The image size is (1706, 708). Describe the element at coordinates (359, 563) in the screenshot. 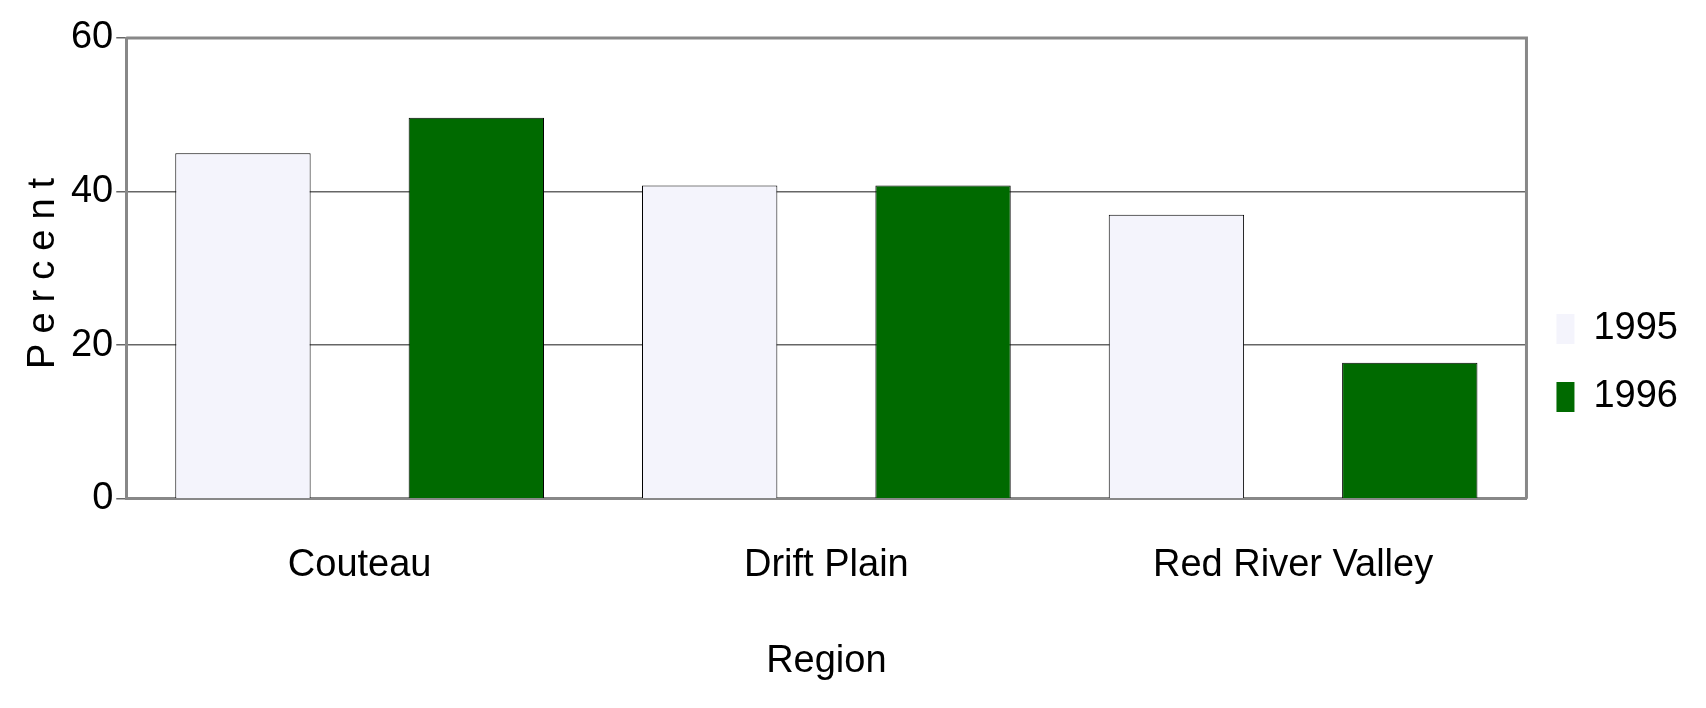

I see `x-tick-label: Couteau` at that location.